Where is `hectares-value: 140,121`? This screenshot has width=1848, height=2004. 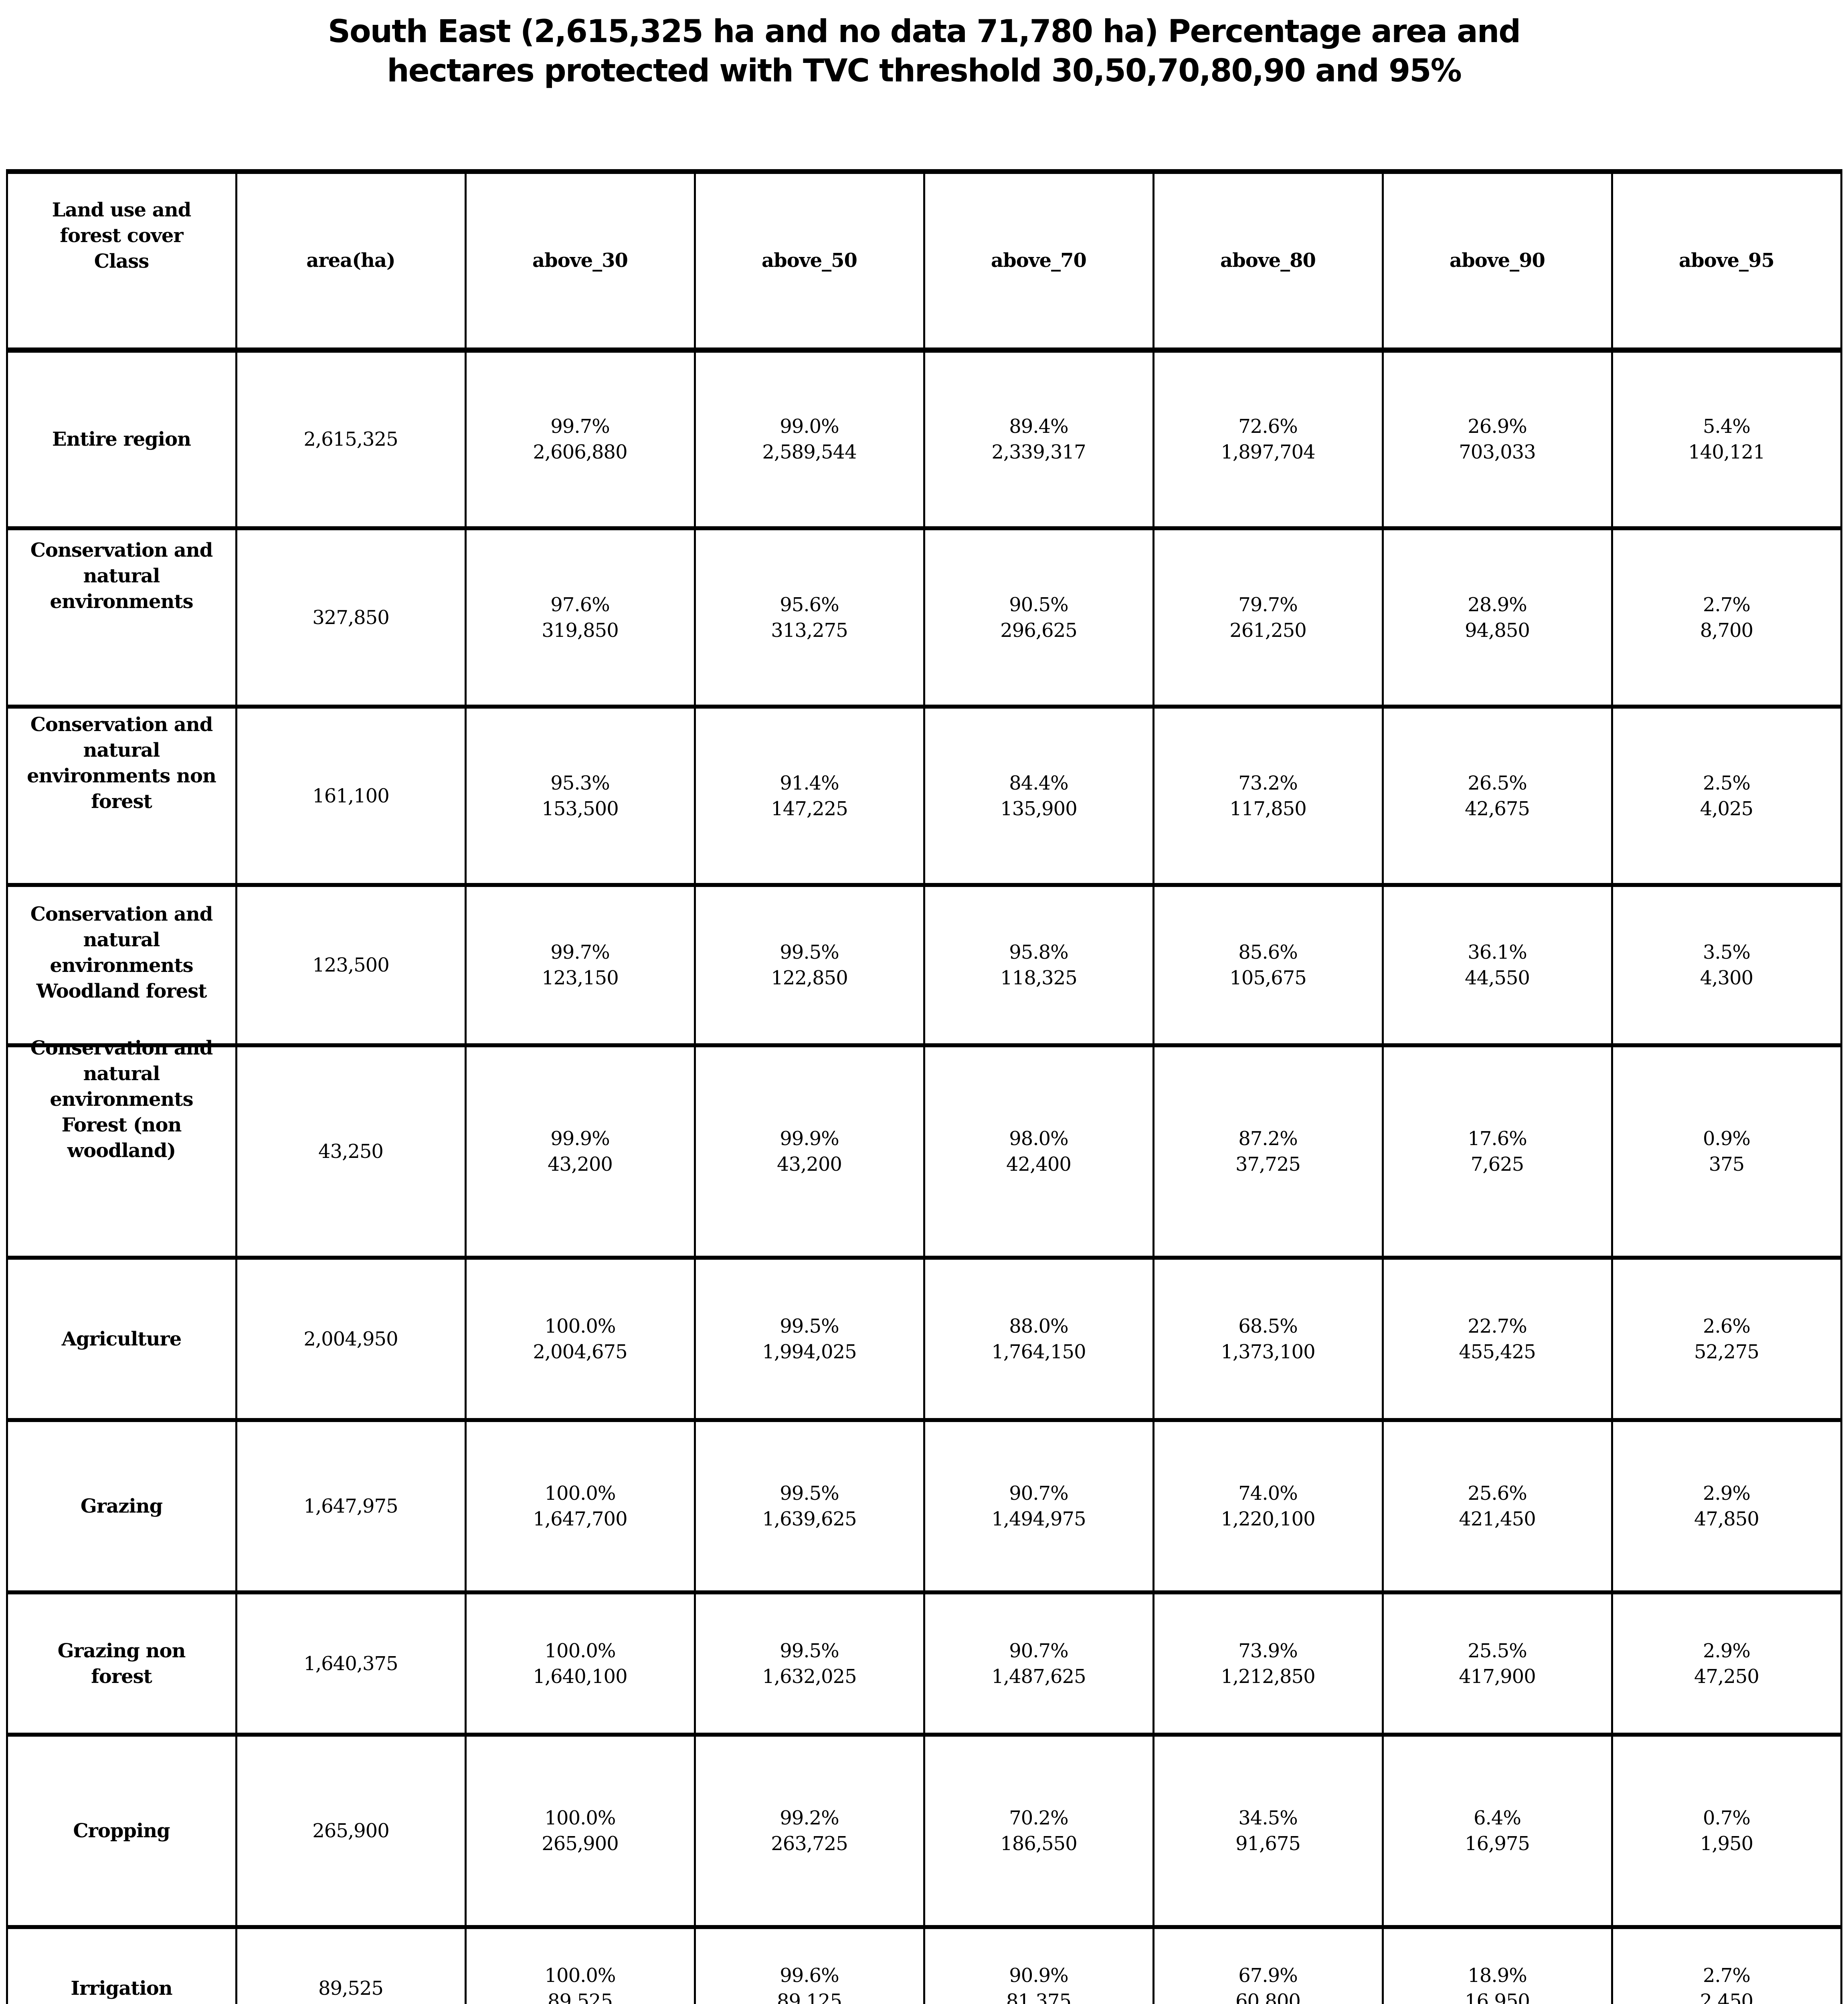 hectares-value: 140,121 is located at coordinates (1726, 452).